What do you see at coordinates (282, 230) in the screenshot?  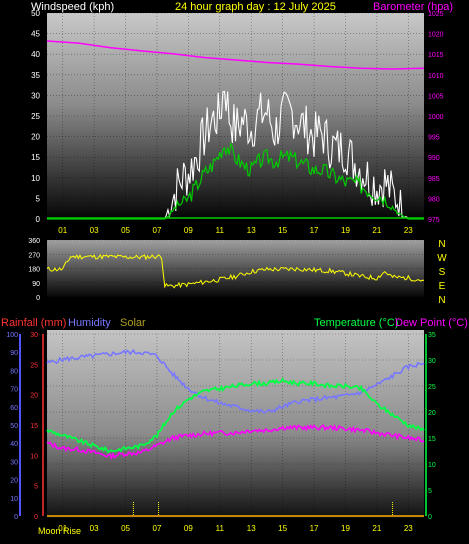 I see `wind-x-tick: 15` at bounding box center [282, 230].